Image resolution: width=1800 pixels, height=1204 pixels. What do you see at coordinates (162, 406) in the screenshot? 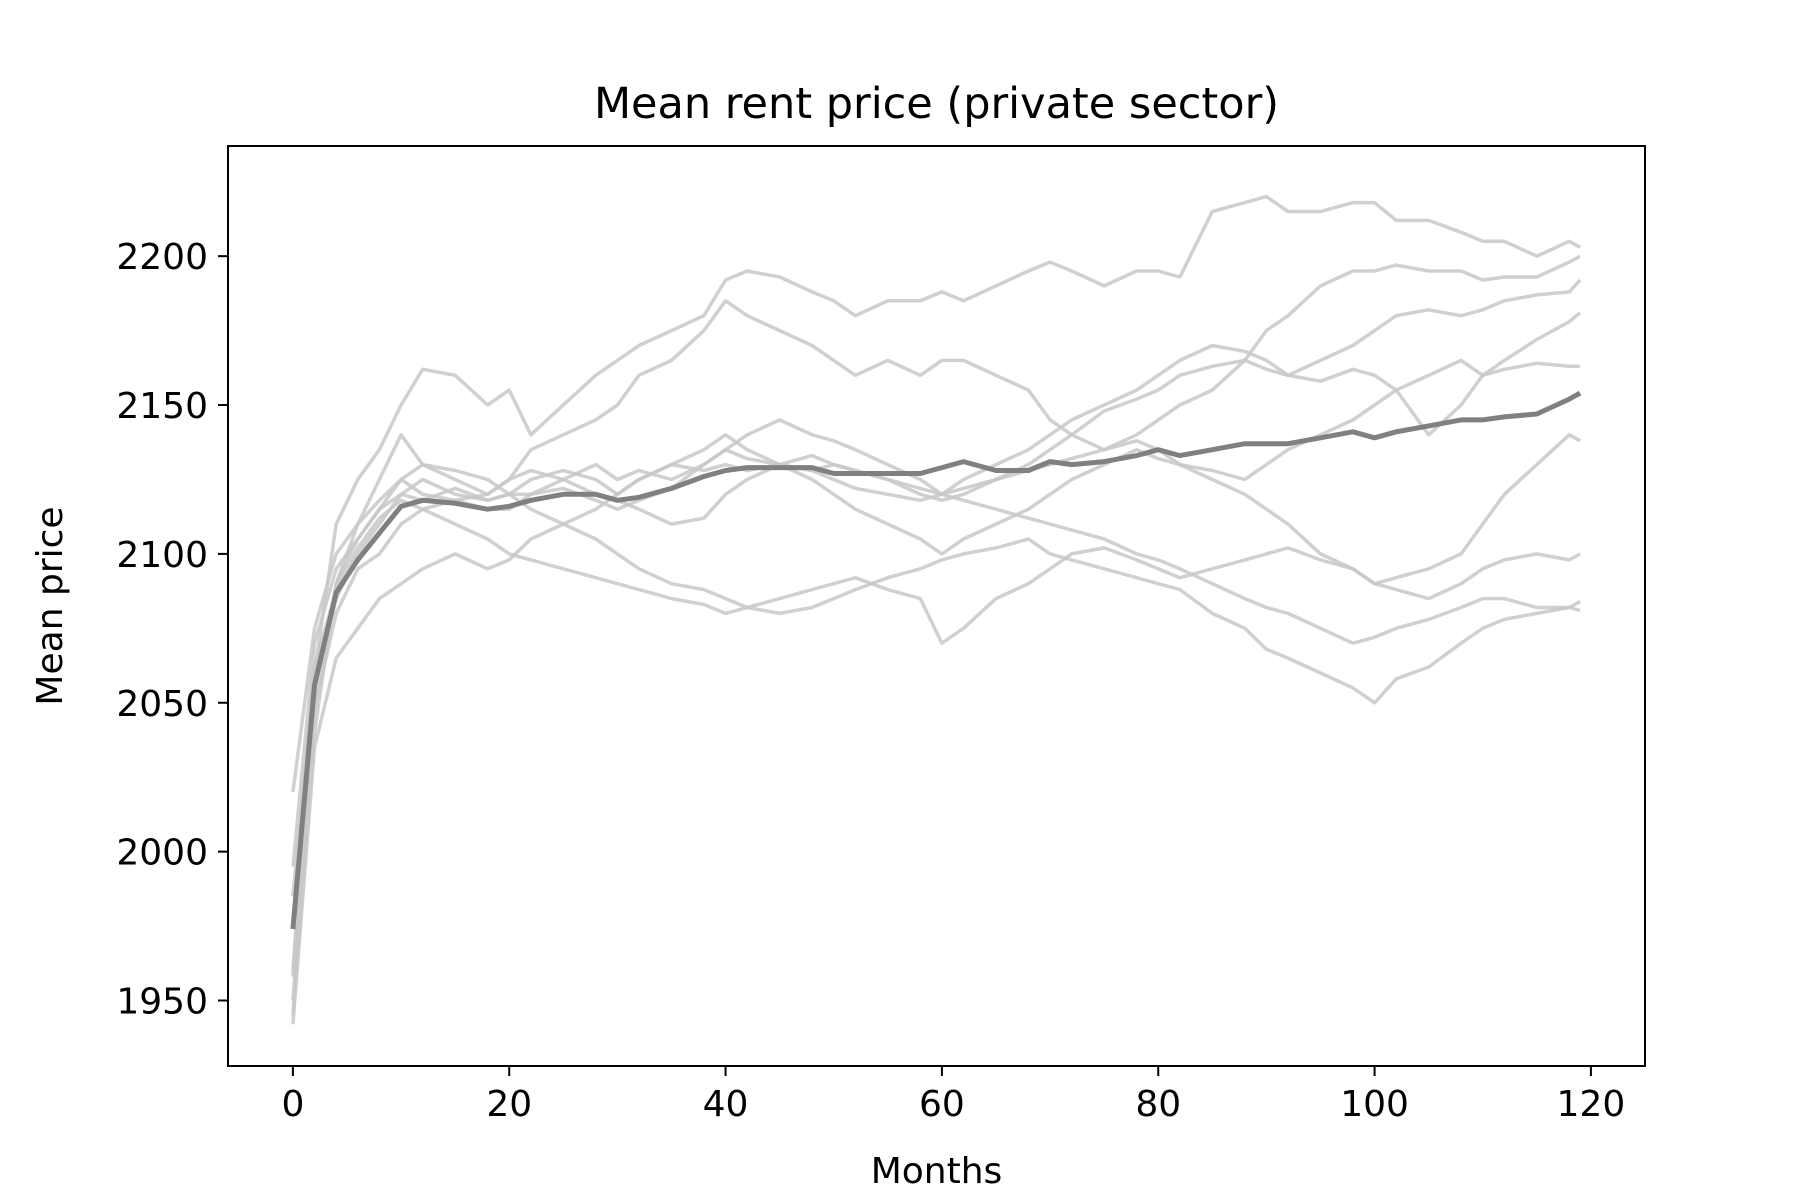
I see `y-tick-label: 2150` at bounding box center [162, 406].